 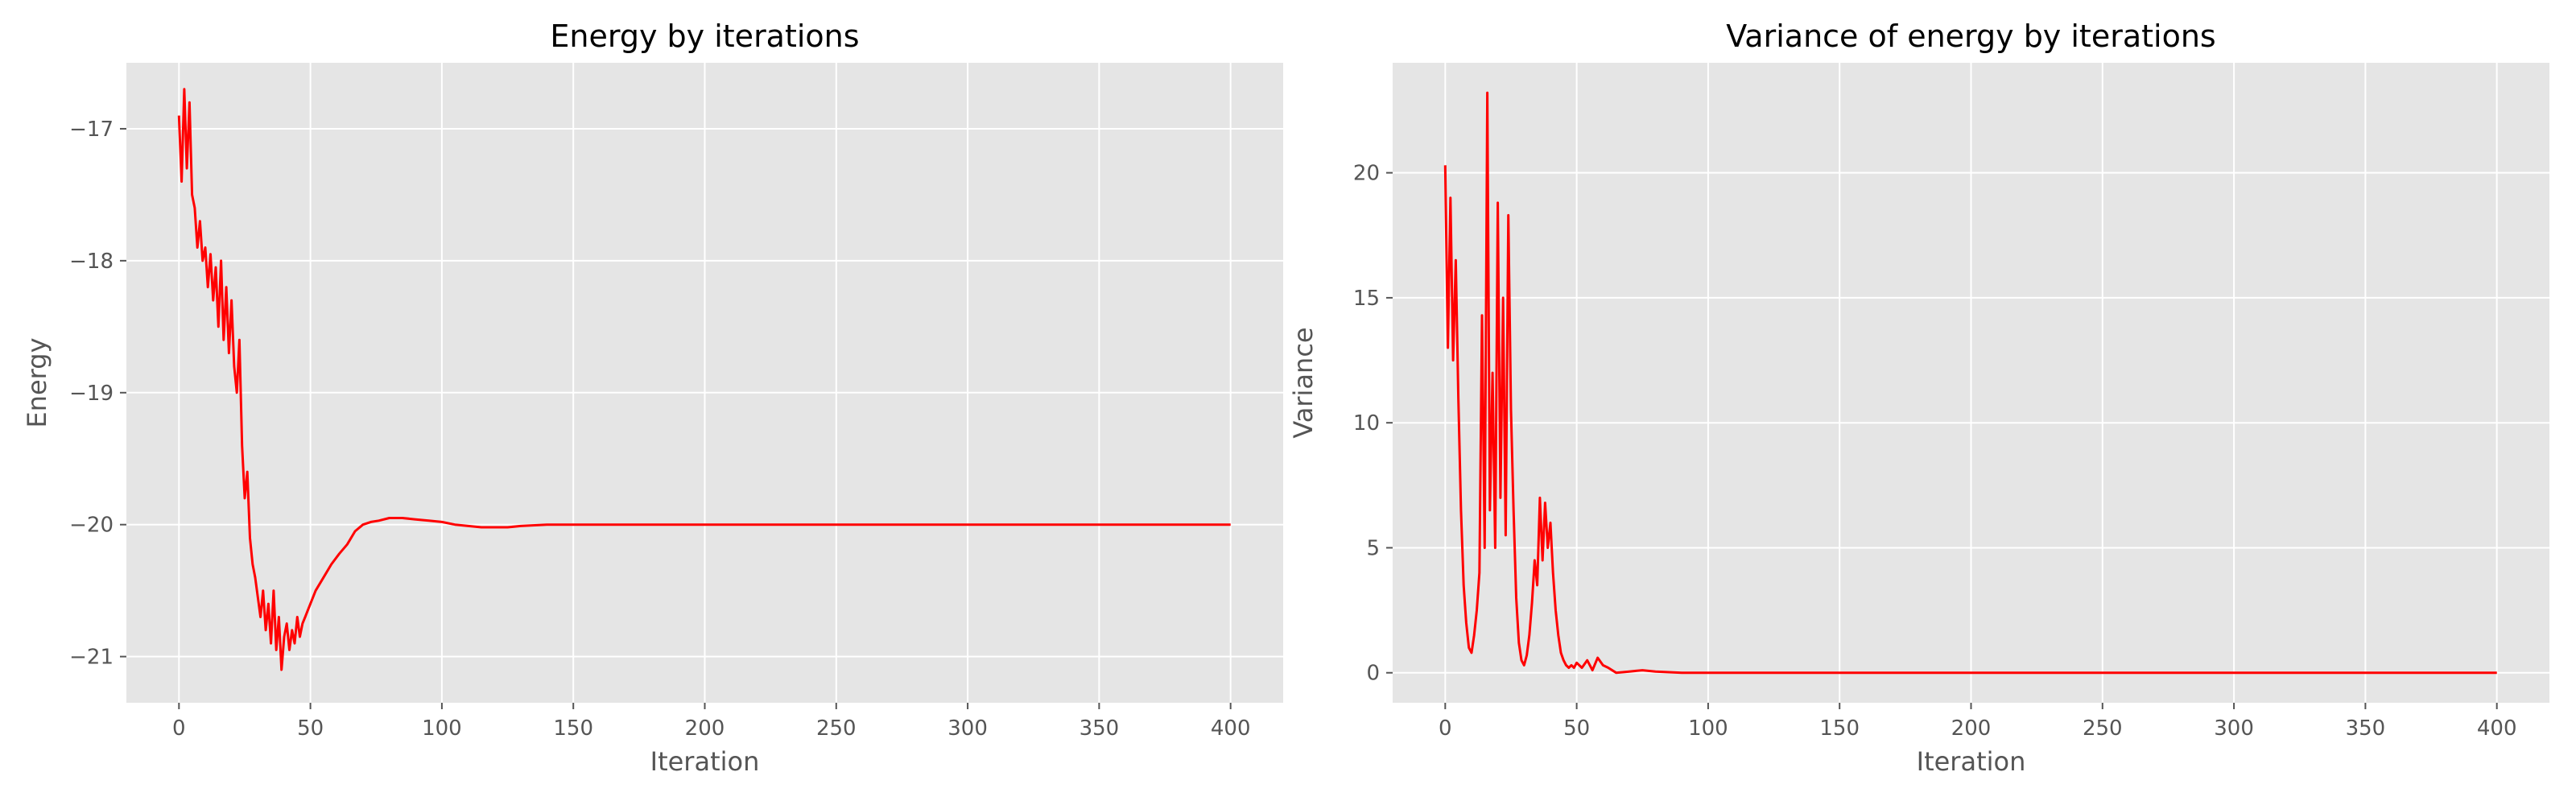 I want to click on y-tick-label: −19, so click(x=91, y=394).